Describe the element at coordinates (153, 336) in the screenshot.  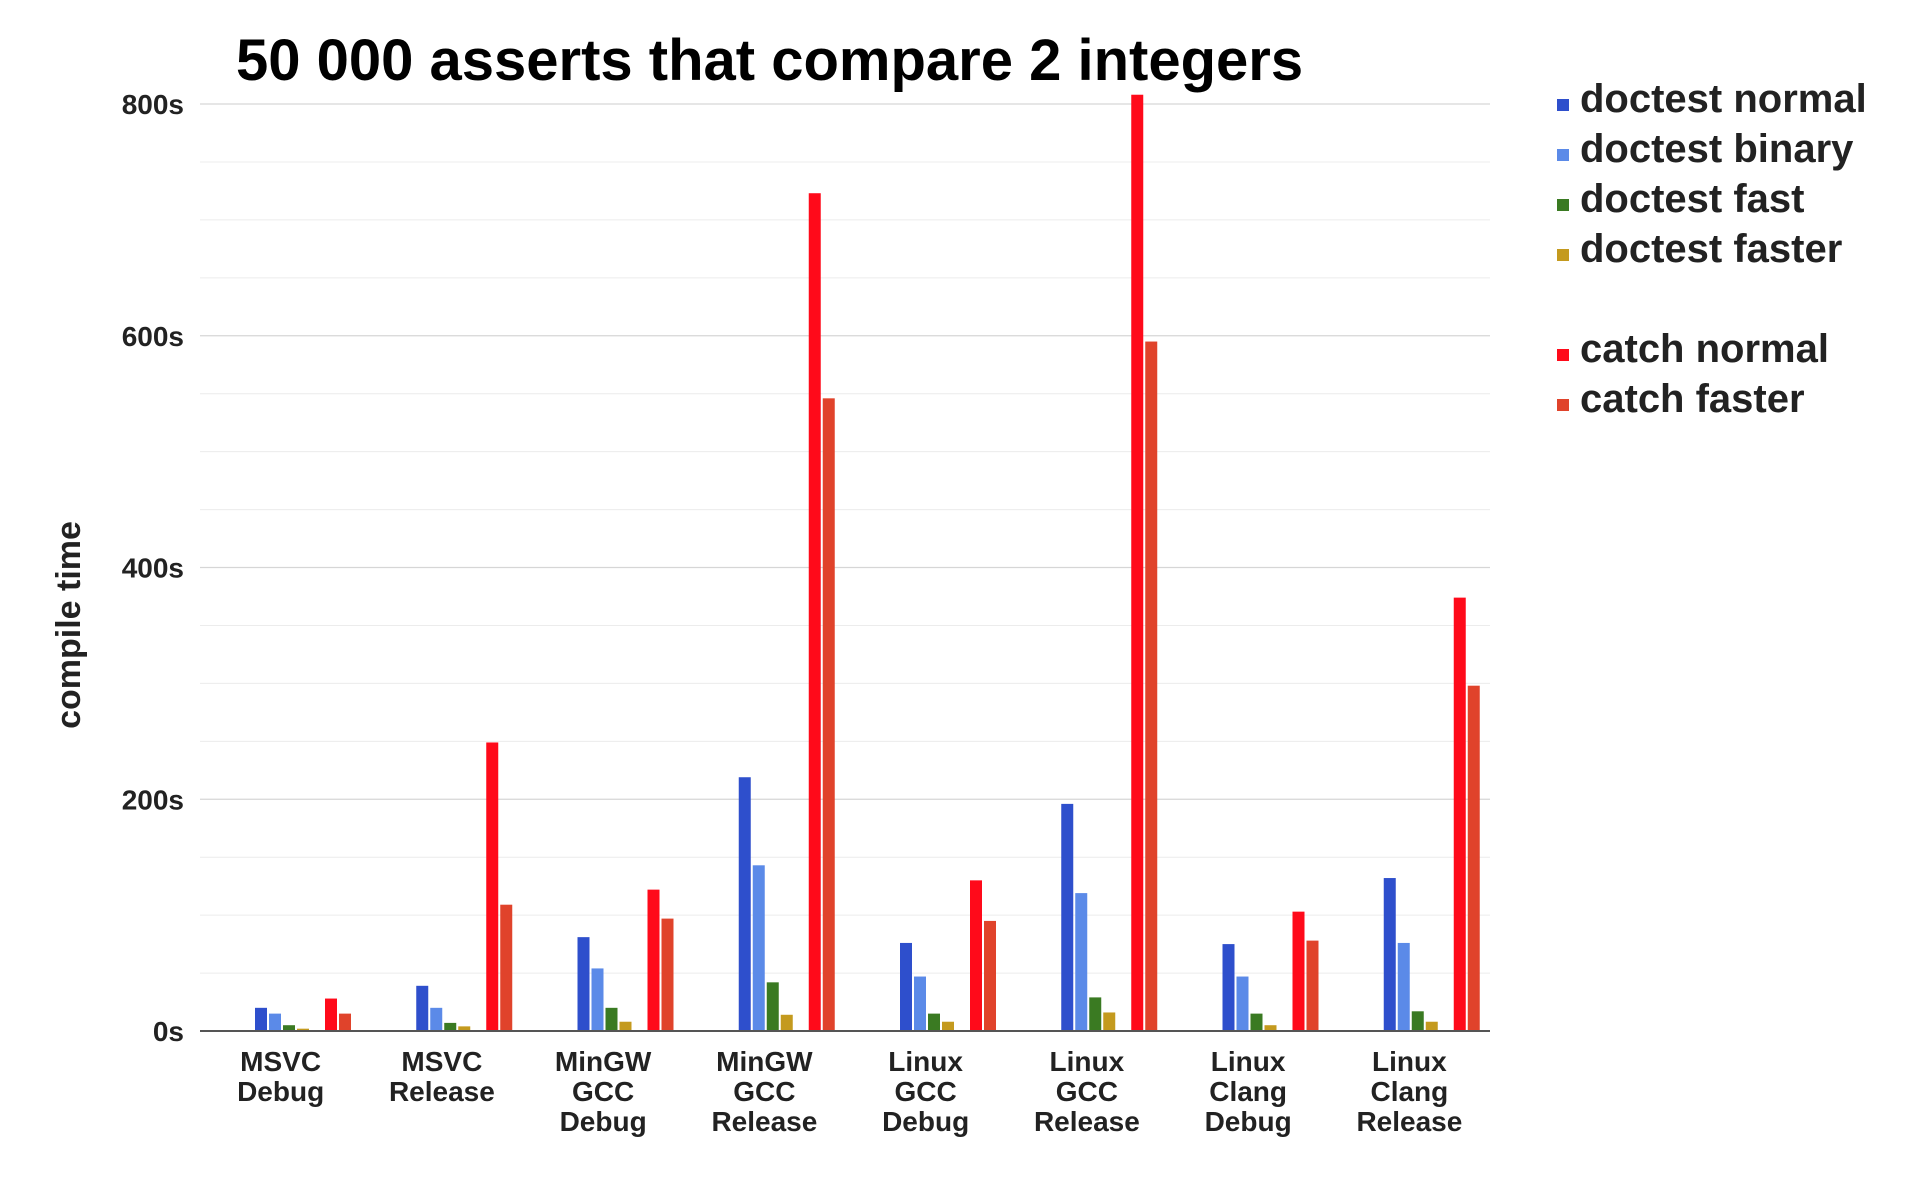
I see `y-tick-label: 600s` at that location.